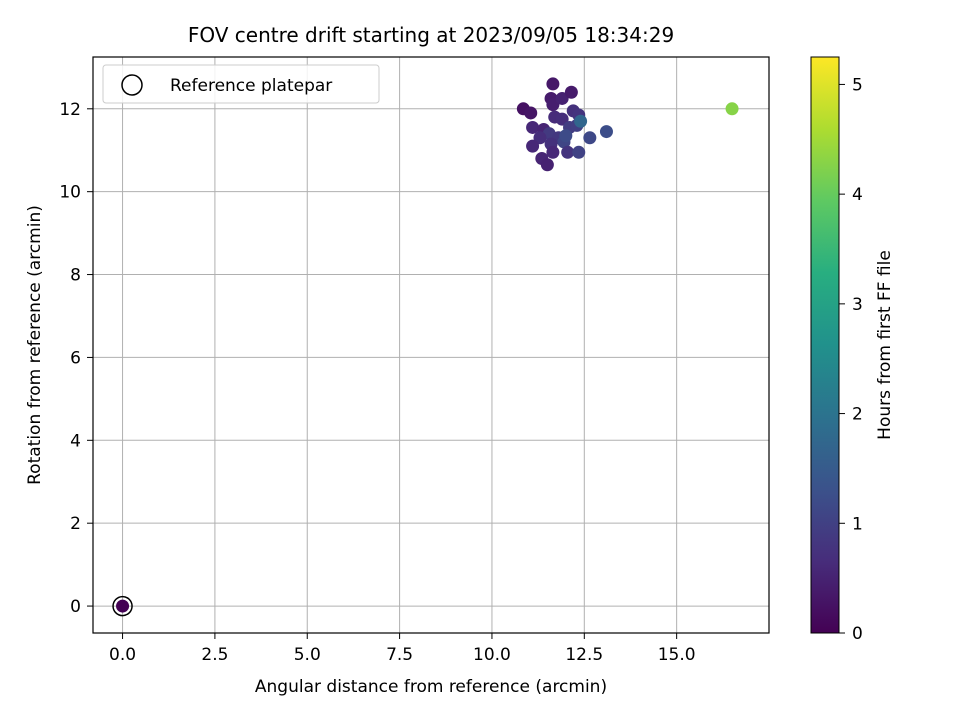 The width and height of the screenshot is (960, 720). I want to click on y-tick-label: 8, so click(75, 276).